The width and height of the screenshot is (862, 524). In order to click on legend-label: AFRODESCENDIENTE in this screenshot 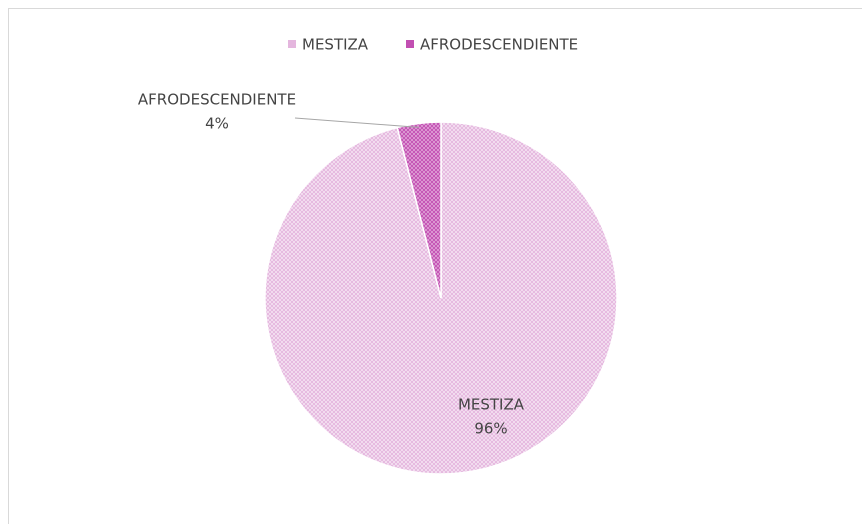, I will do `click(499, 45)`.